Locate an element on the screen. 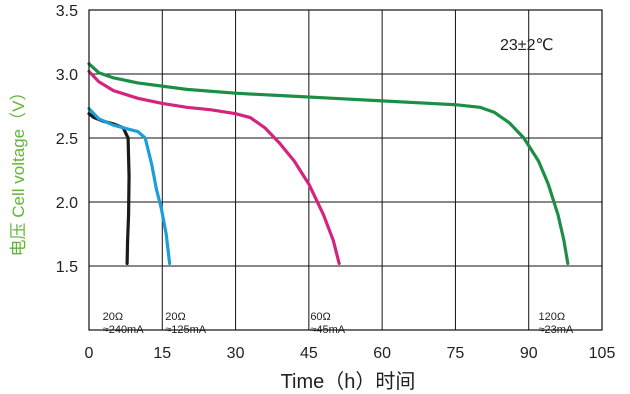 The image size is (630, 394). x-tick-label: 45 is located at coordinates (309, 353).